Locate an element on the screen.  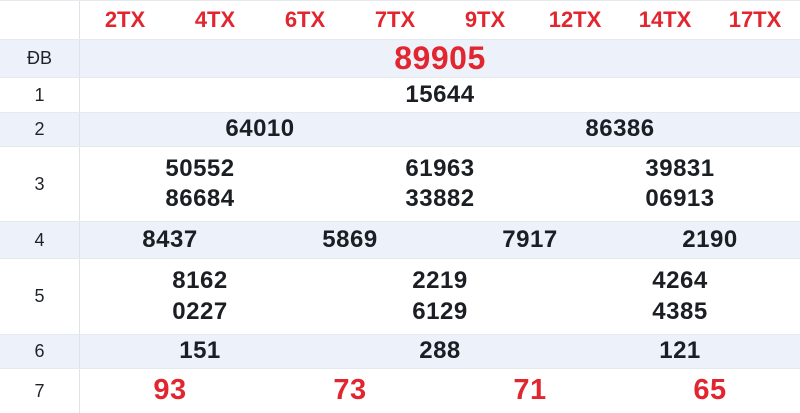
prize-group: 151 is located at coordinates (200, 351).